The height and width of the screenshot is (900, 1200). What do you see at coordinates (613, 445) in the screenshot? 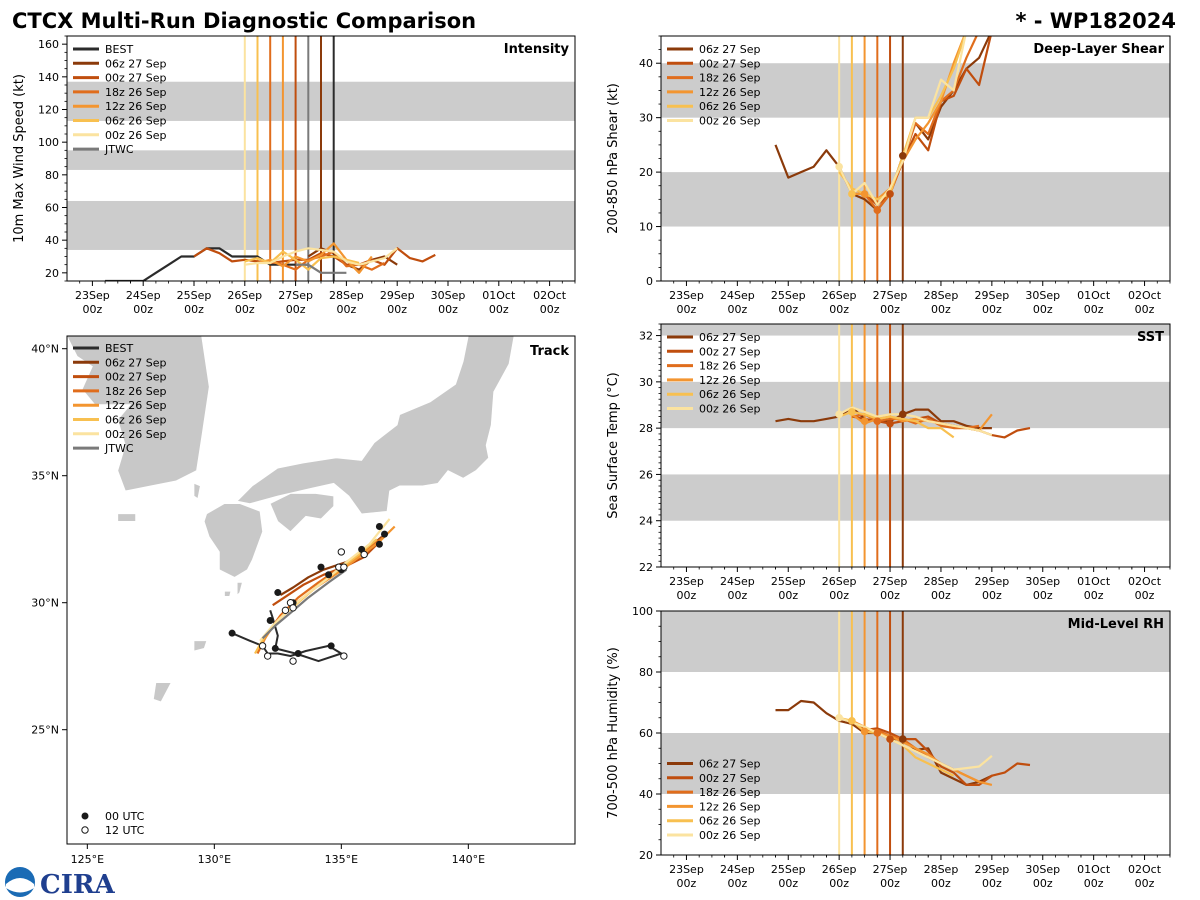
I see `y-axis-label: Sea Surface Temp (°C)` at bounding box center [613, 445].